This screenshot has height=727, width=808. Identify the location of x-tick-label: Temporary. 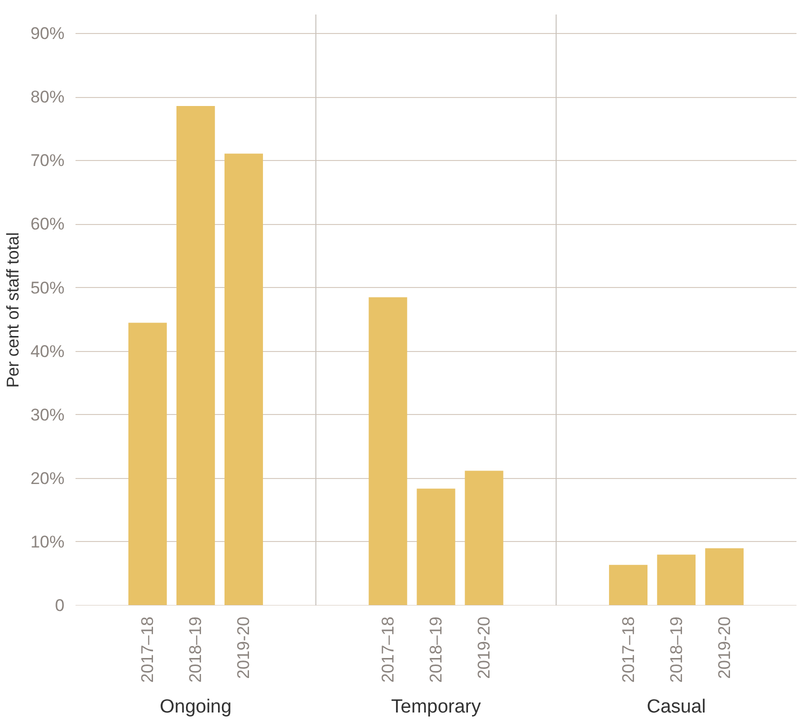
(436, 707).